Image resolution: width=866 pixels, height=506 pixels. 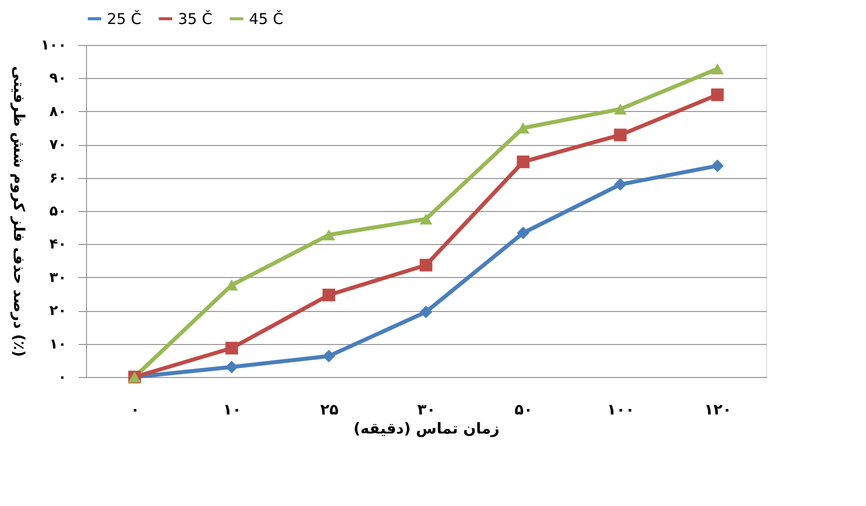 I want to click on legend-label: 35 Č, so click(x=195, y=19).